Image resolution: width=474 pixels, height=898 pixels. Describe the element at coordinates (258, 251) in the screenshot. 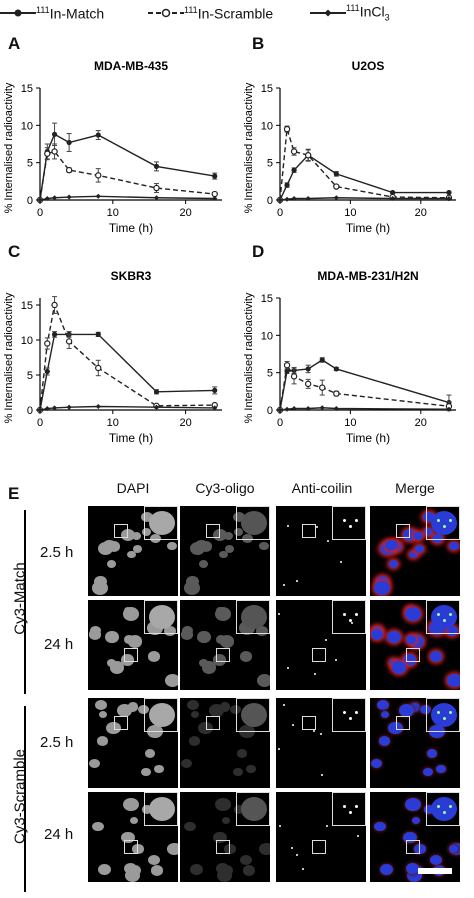

I see `panel-letter-d: D` at that location.